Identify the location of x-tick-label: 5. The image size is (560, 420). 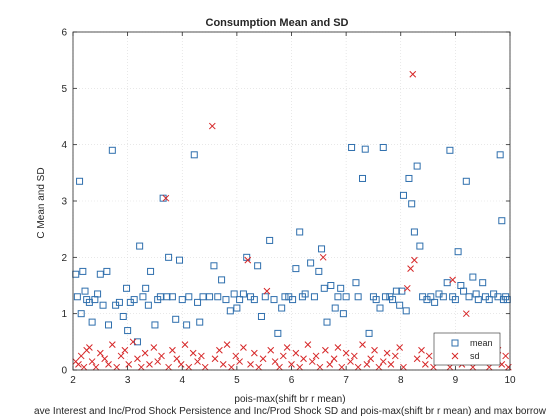
(237, 380).